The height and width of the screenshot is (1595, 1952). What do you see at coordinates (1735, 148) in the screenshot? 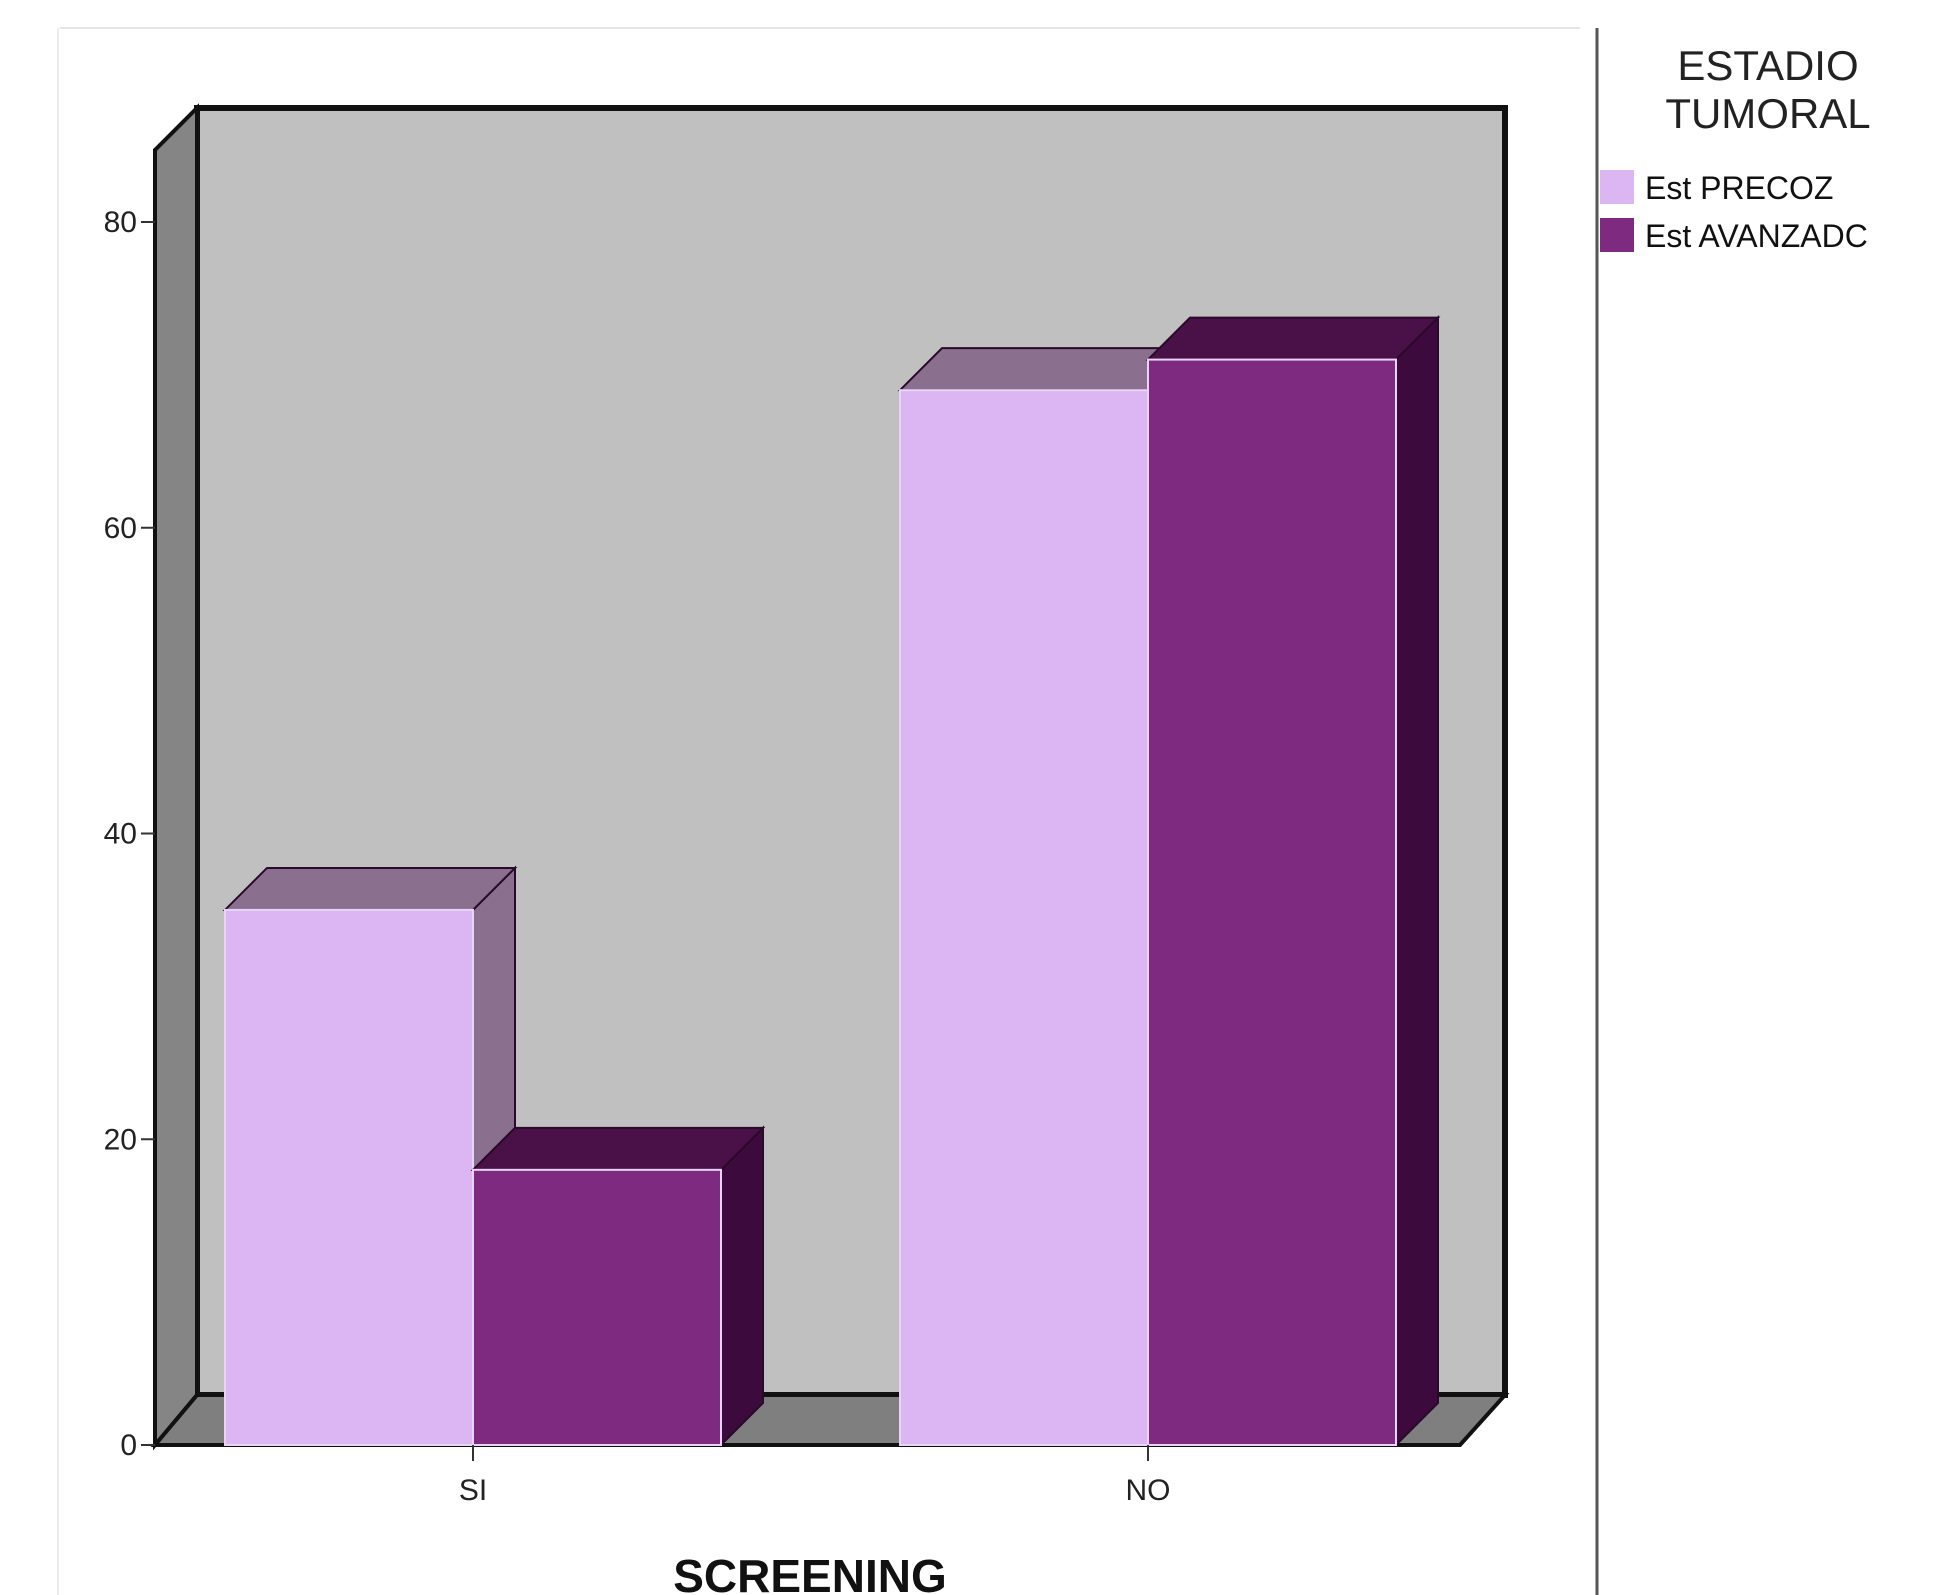
I see `legend: ESTADIO TUMORAL Est PRECOZ Est AVANZADC` at bounding box center [1735, 148].